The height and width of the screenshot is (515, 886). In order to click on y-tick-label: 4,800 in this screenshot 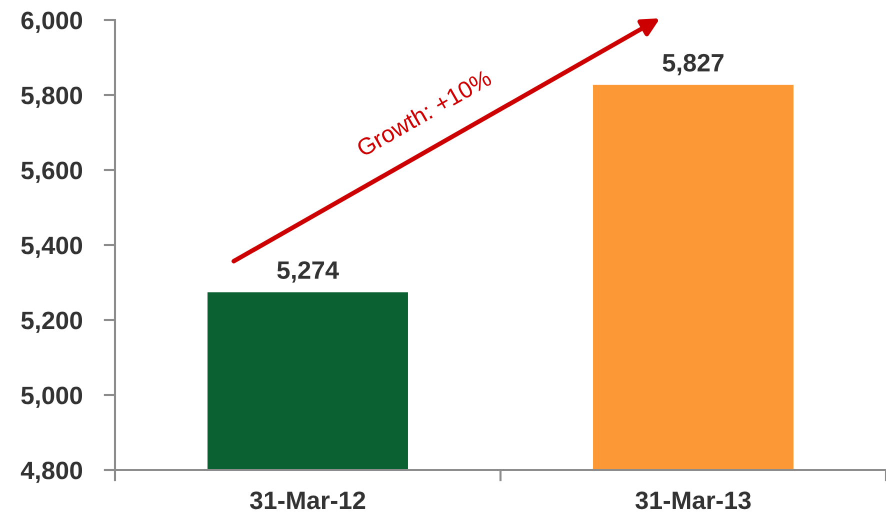, I will do `click(51, 472)`.